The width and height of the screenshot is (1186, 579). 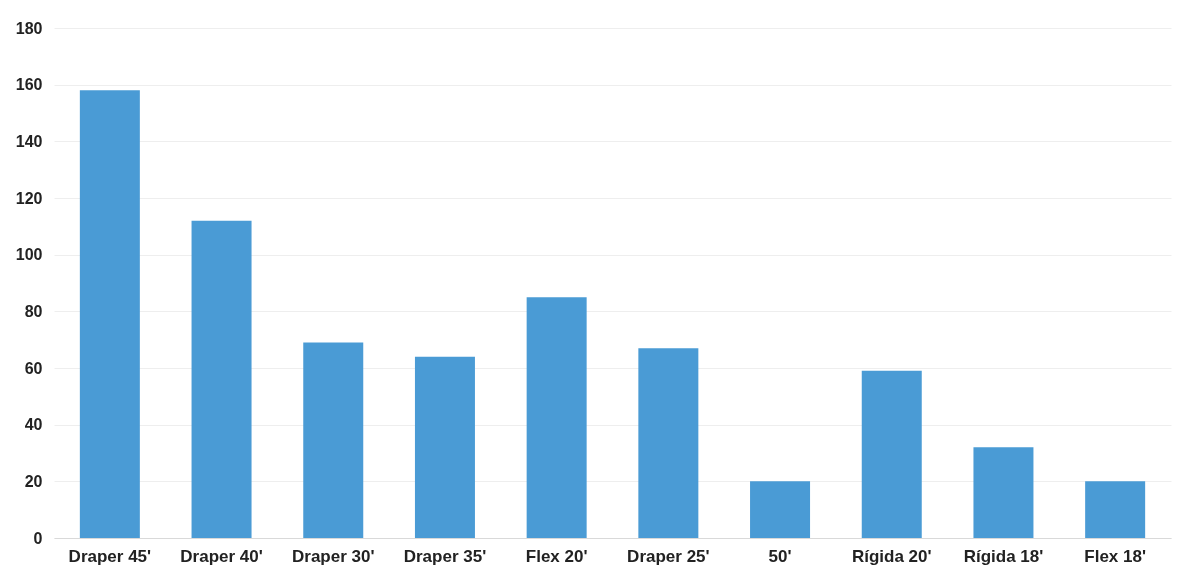 I want to click on x-tick-label: Draper 40', so click(x=221, y=556).